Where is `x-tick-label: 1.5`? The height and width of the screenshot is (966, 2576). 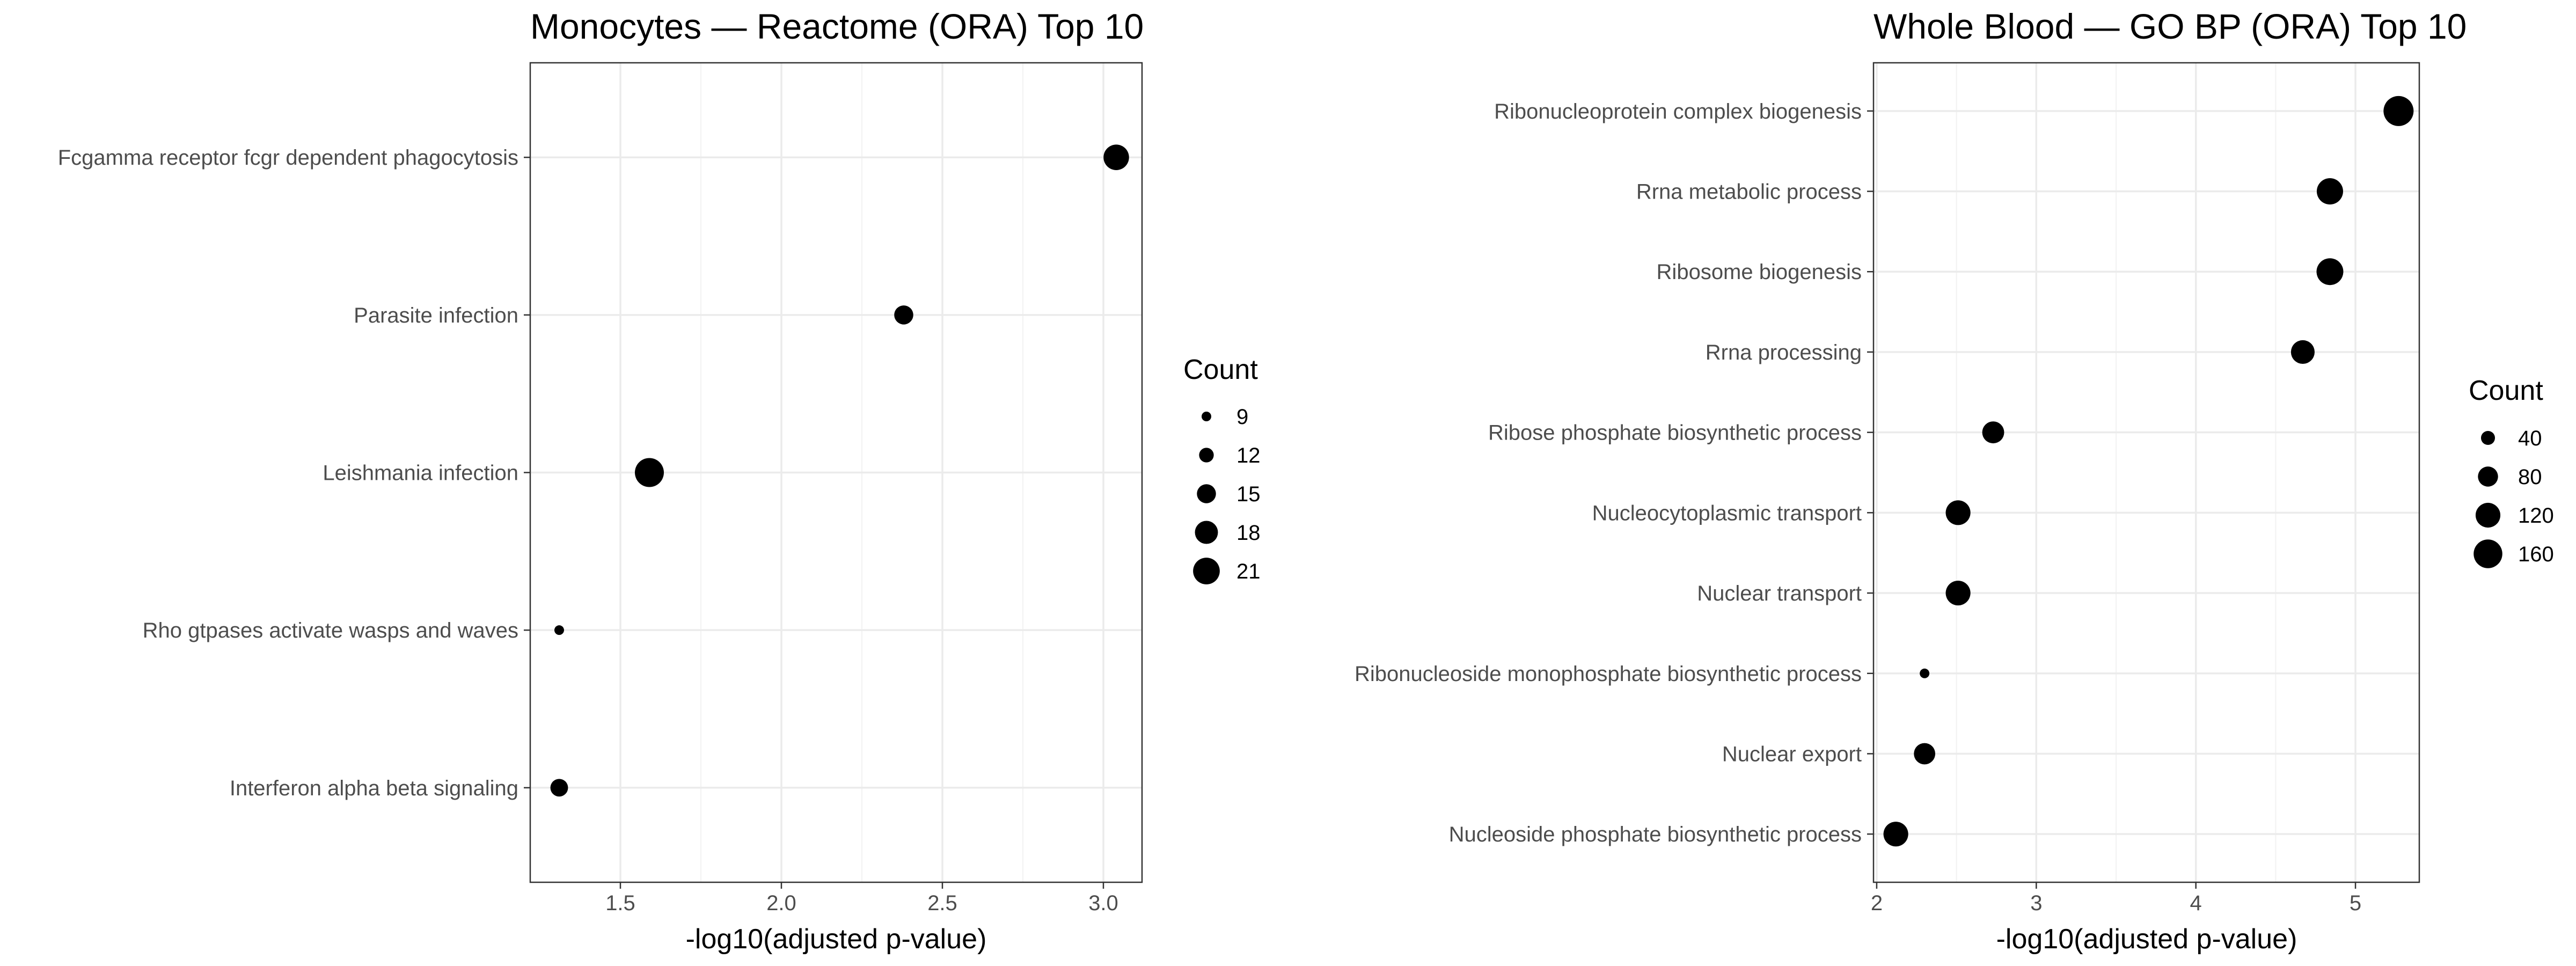 x-tick-label: 1.5 is located at coordinates (620, 903).